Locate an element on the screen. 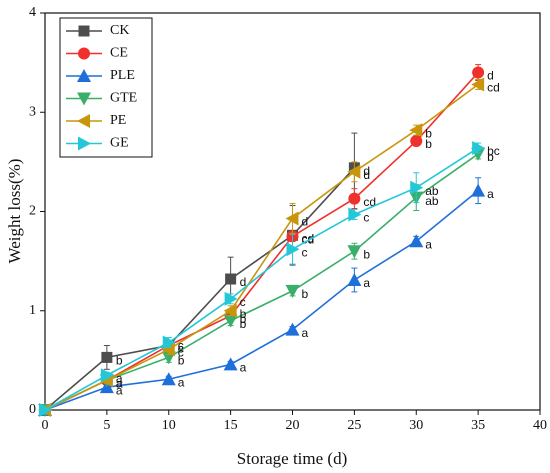 This screenshot has width=550, height=473. significance-letter: bc is located at coordinates (493, 151).